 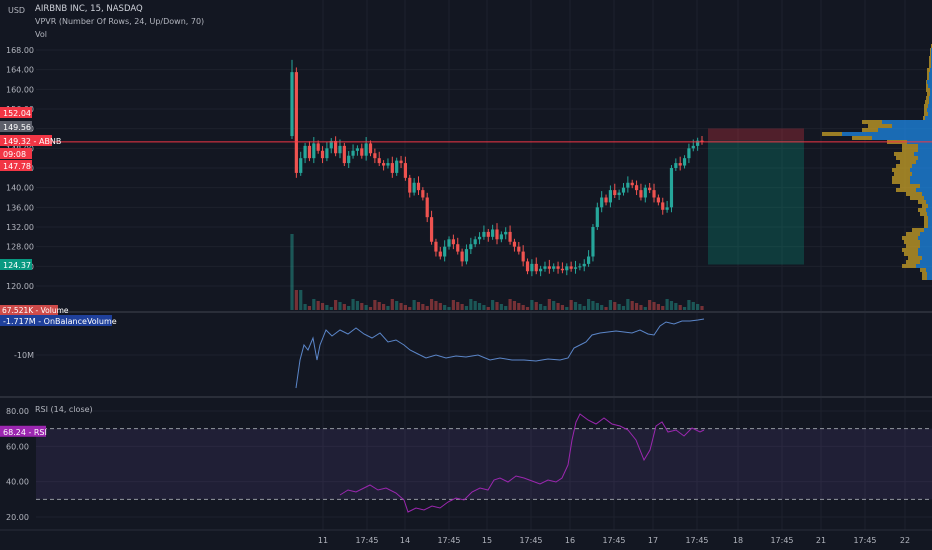 I want to click on position-stop-zone, so click(x=756, y=202).